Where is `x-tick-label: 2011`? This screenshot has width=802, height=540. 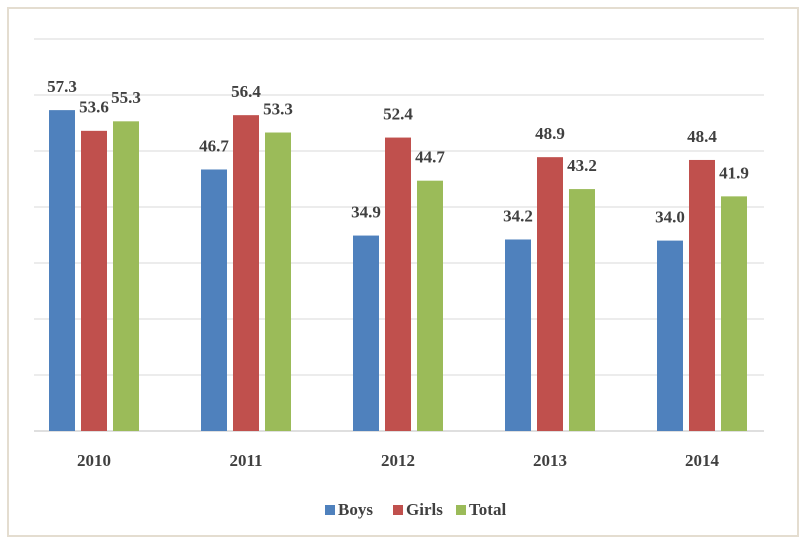
x-tick-label: 2011 is located at coordinates (245, 460).